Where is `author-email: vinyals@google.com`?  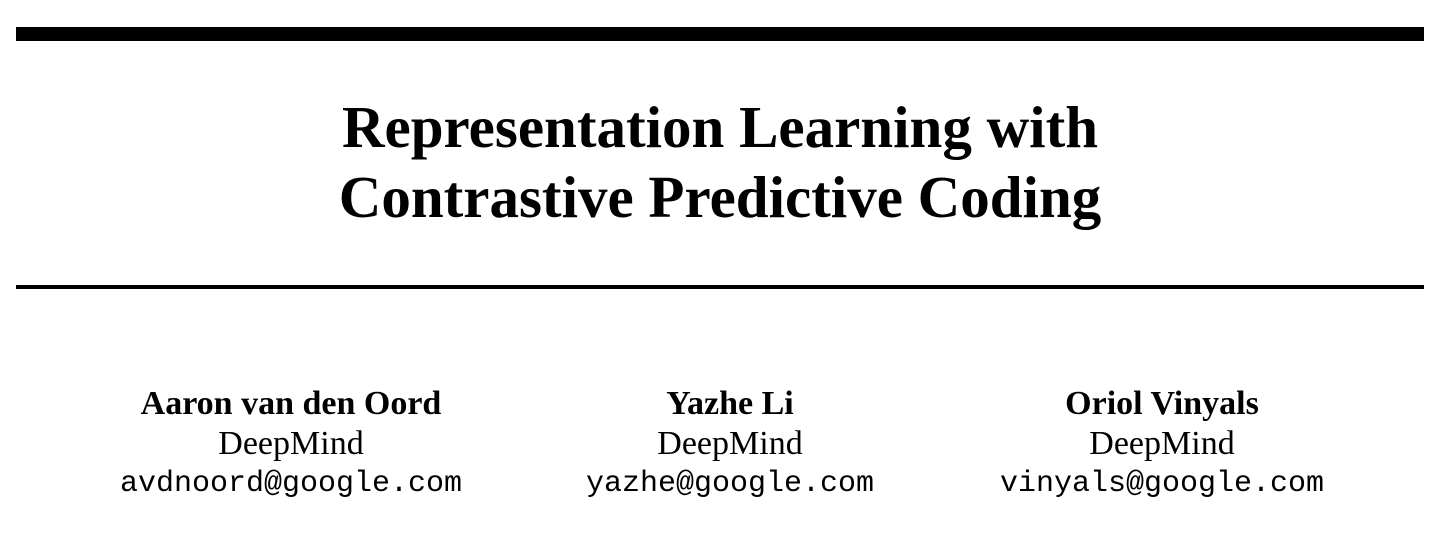
author-email: vinyals@google.com is located at coordinates (1162, 484).